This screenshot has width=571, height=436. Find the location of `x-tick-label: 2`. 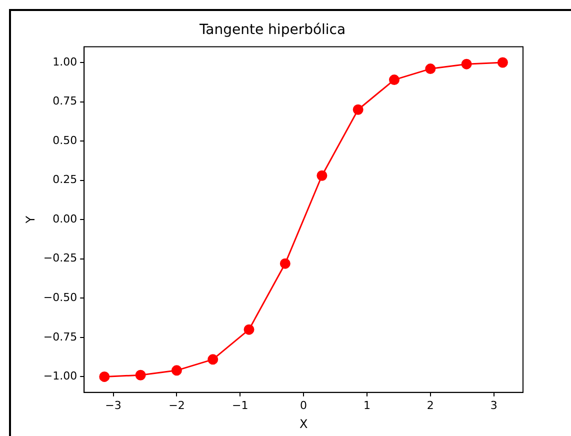

x-tick-label: 2 is located at coordinates (430, 405).